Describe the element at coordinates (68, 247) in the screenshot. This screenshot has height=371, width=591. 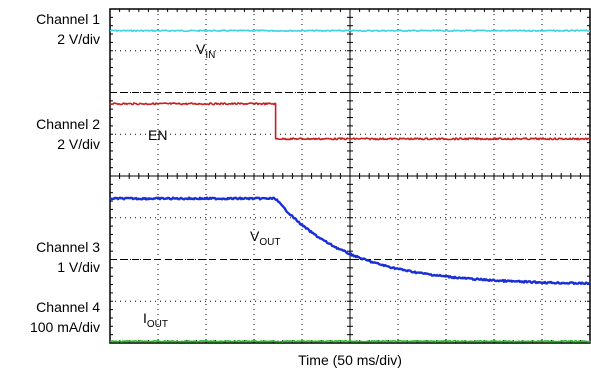
I see `channel-3-label: Channel 3` at that location.